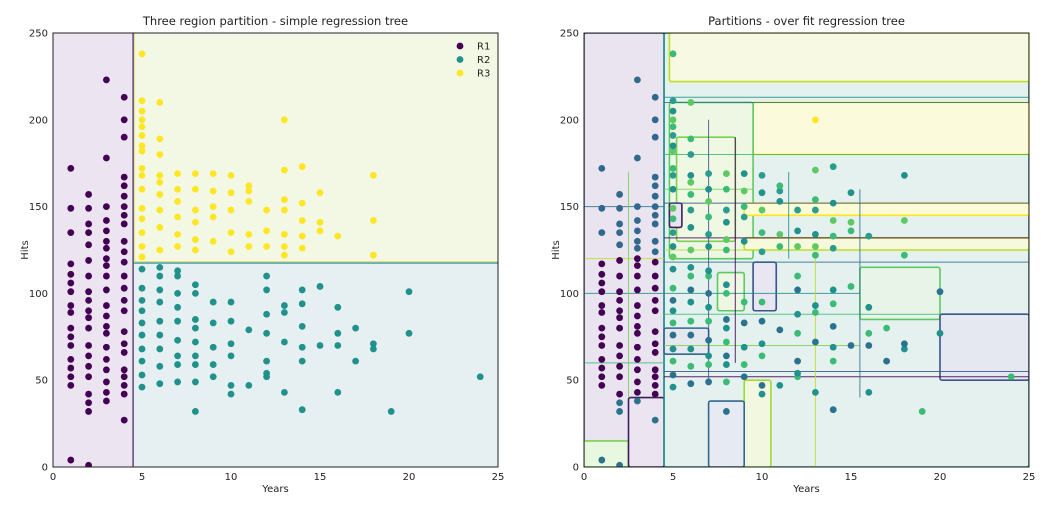 This screenshot has width=1051, height=505. What do you see at coordinates (93, 250) in the screenshot?
I see `region-r1` at bounding box center [93, 250].